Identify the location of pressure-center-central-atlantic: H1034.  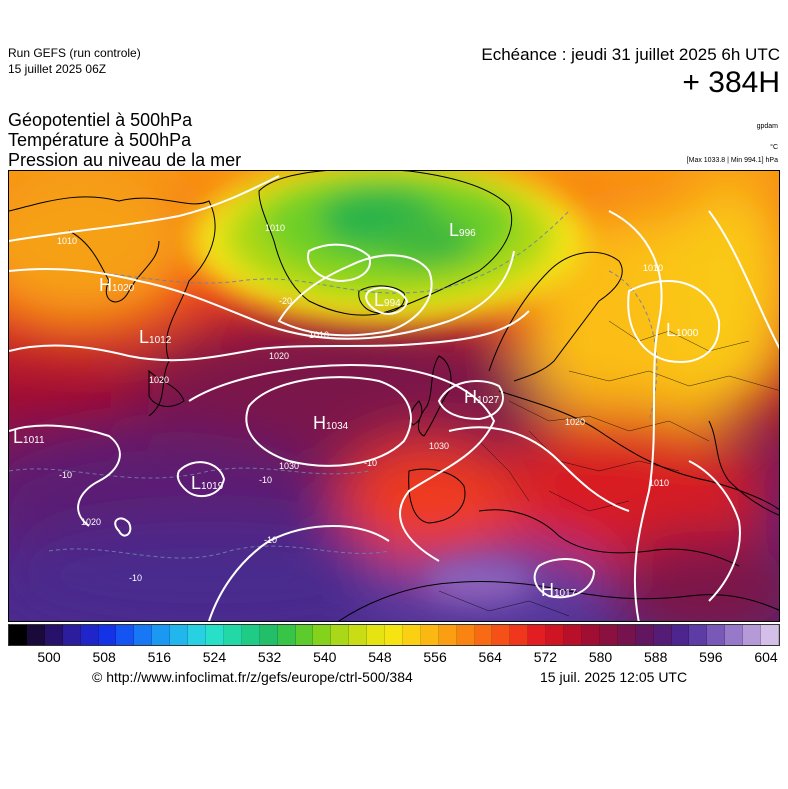
(331, 423).